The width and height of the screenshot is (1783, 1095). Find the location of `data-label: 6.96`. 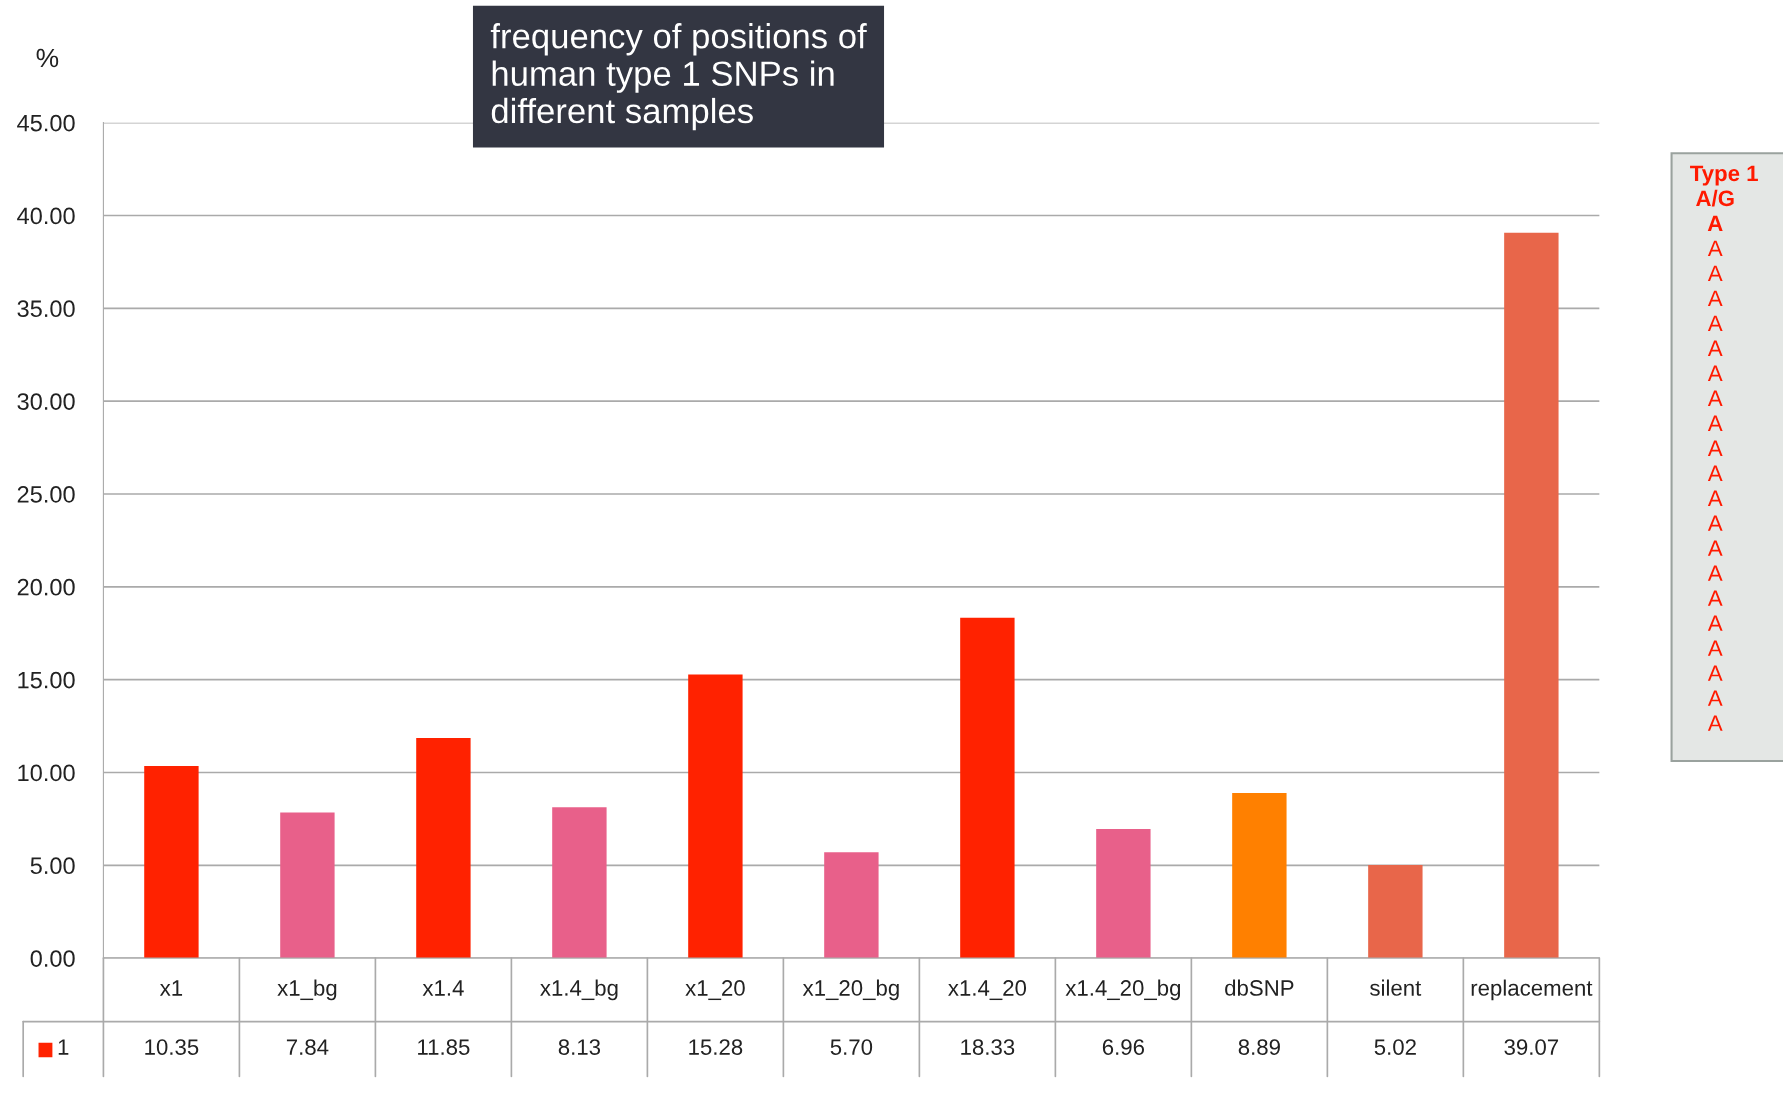

data-label: 6.96 is located at coordinates (1123, 1047).